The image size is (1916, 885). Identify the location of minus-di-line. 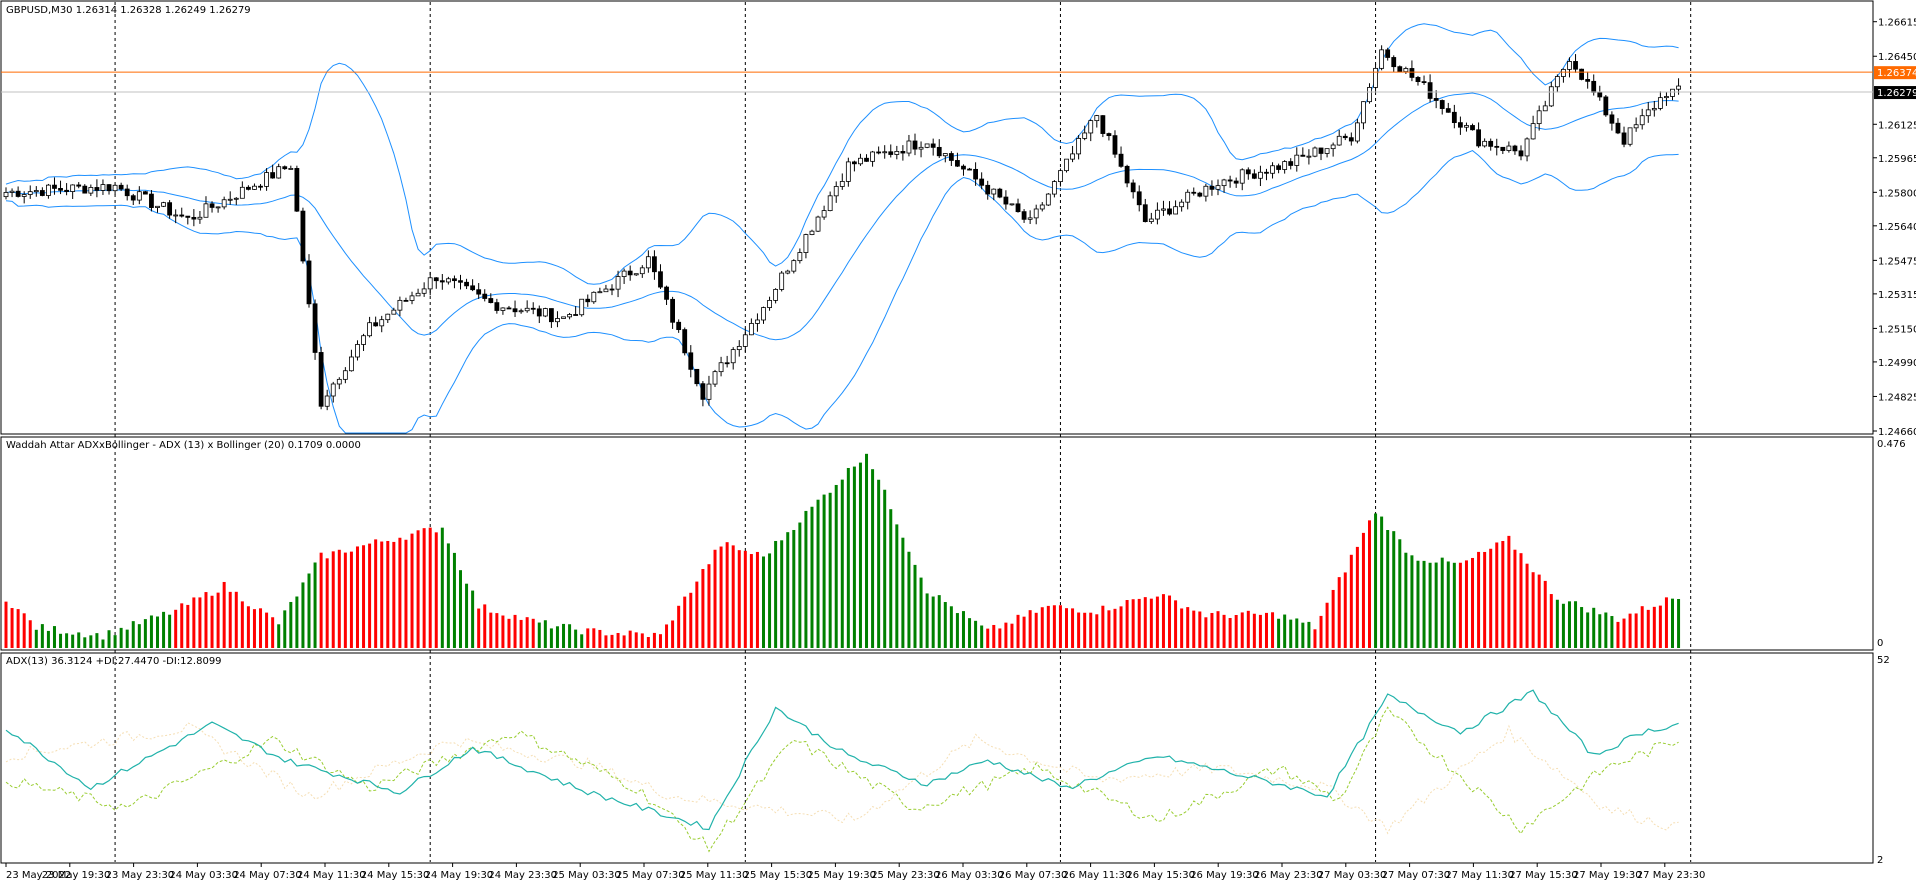
(842, 778).